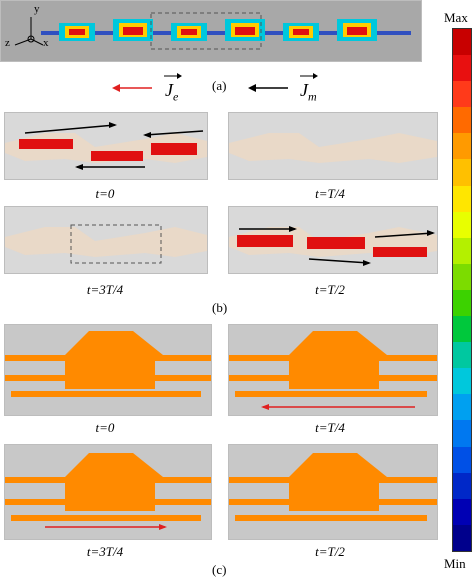  What do you see at coordinates (455, 563) in the screenshot?
I see `colorbar-min-label: Min` at bounding box center [455, 563].